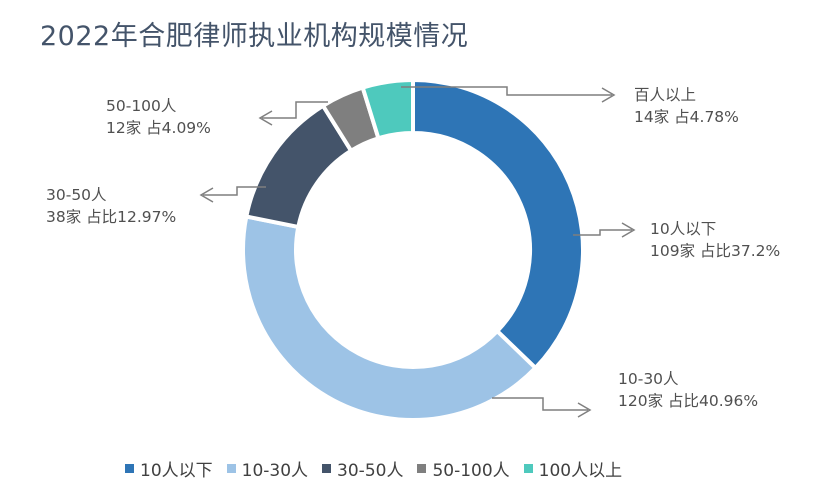 The height and width of the screenshot is (502, 818). I want to click on leader-line-100plus, so click(506, 91).